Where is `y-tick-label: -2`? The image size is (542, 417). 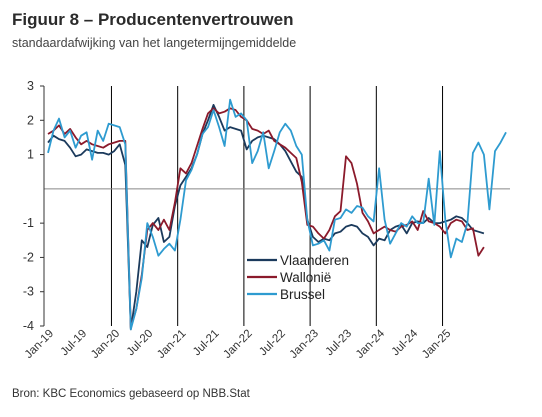 y-tick-label: -2 is located at coordinates (28, 257).